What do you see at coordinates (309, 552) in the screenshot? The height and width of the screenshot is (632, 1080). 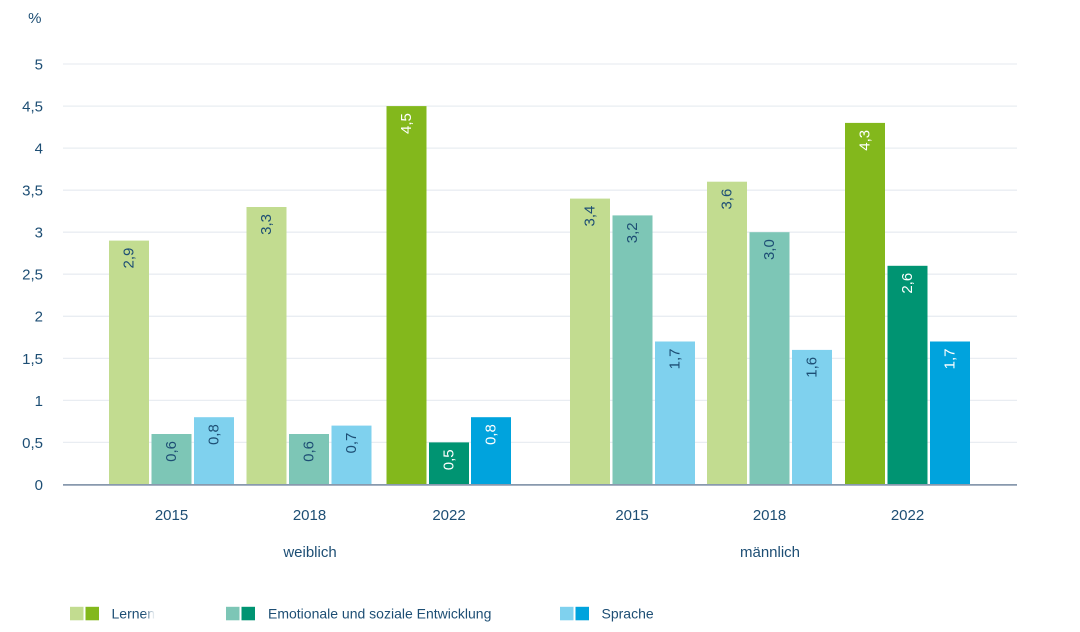 I see `svg-text: weiblich` at bounding box center [309, 552].